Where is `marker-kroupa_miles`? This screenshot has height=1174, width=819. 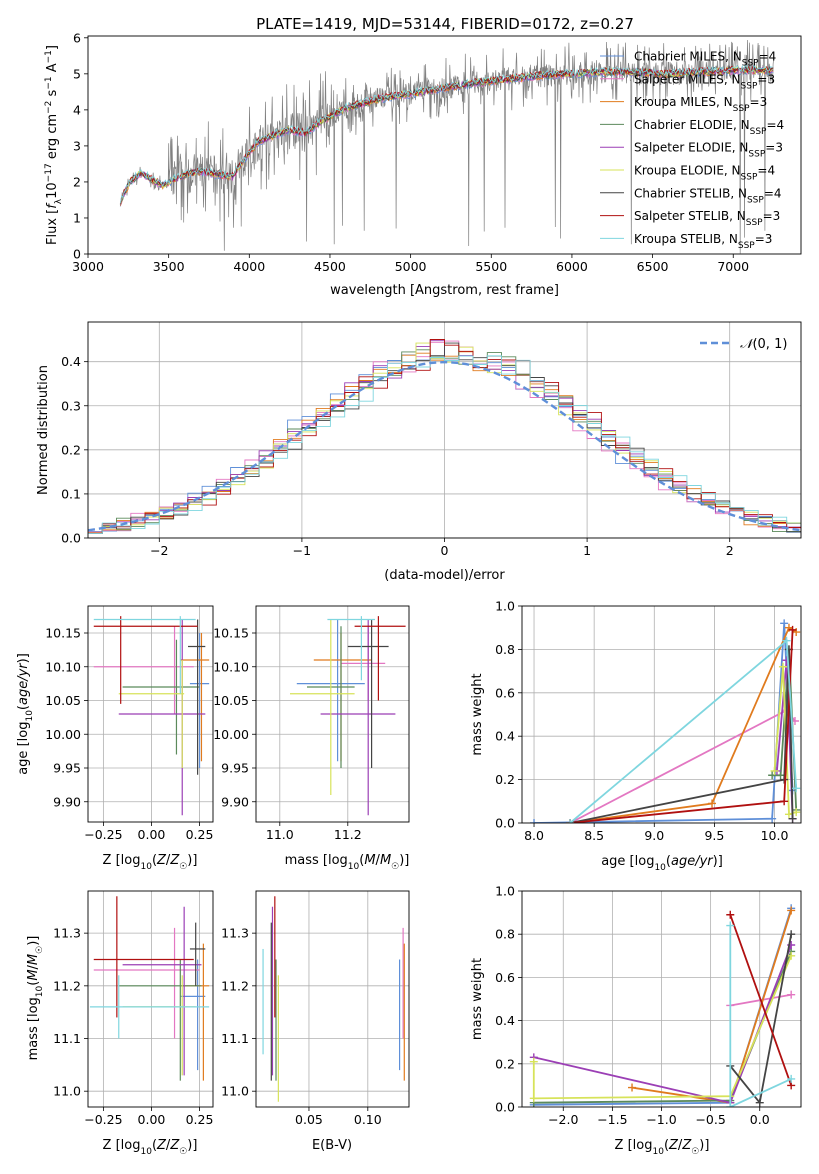 marker-kroupa_miles is located at coordinates (632, 1087).